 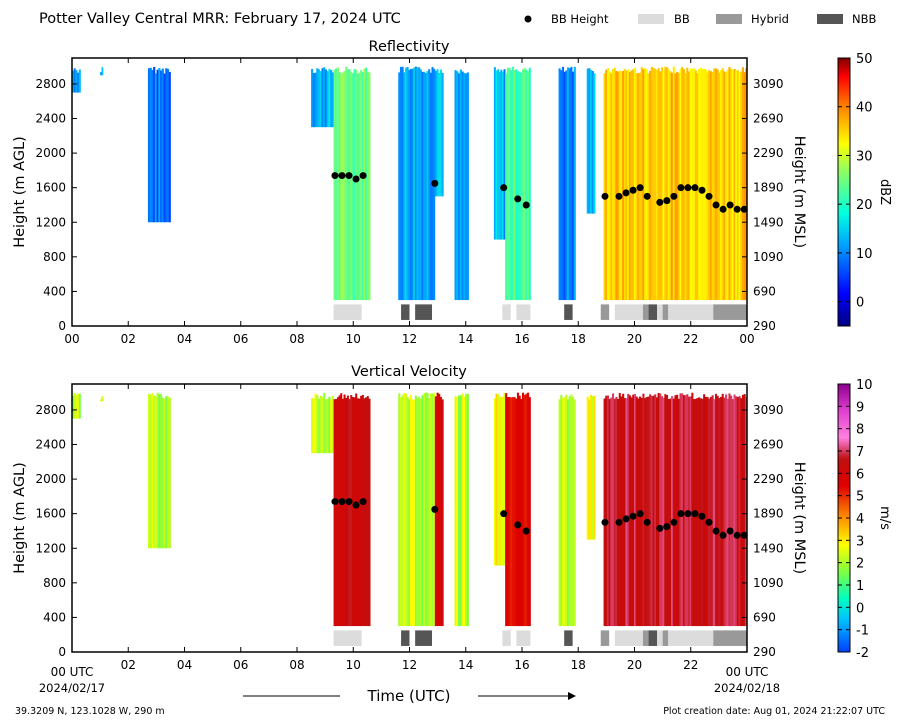 I want to click on x-tick-label: 18, so click(x=578, y=665).